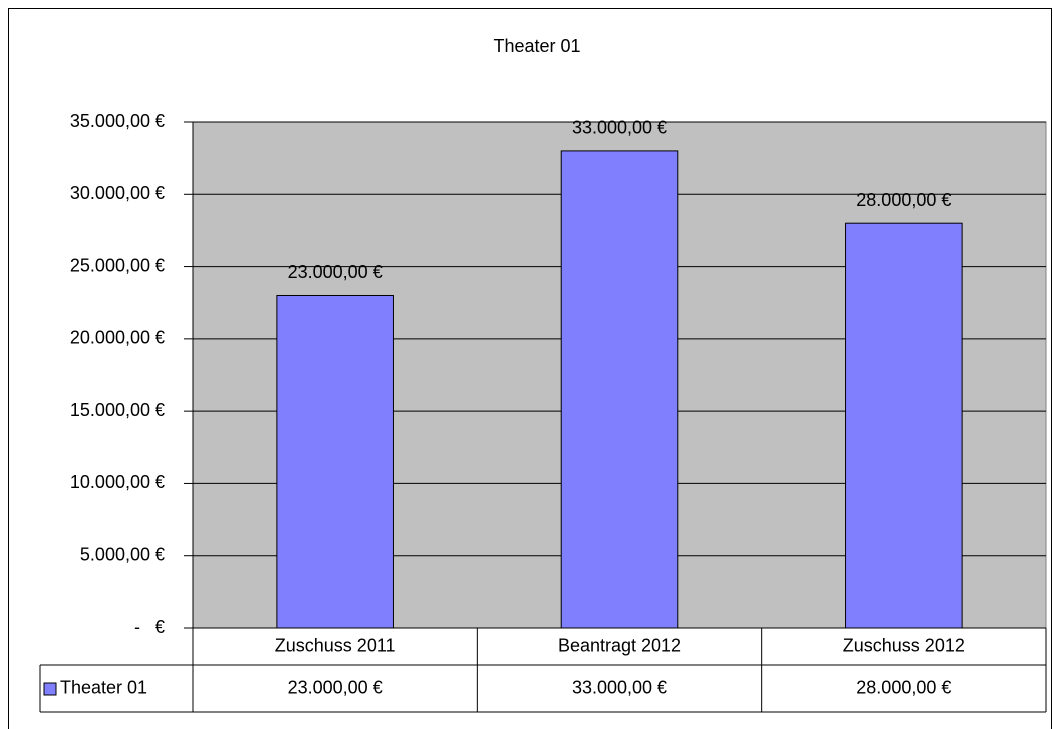  What do you see at coordinates (536, 46) in the screenshot?
I see `chart-title: Theater 01` at bounding box center [536, 46].